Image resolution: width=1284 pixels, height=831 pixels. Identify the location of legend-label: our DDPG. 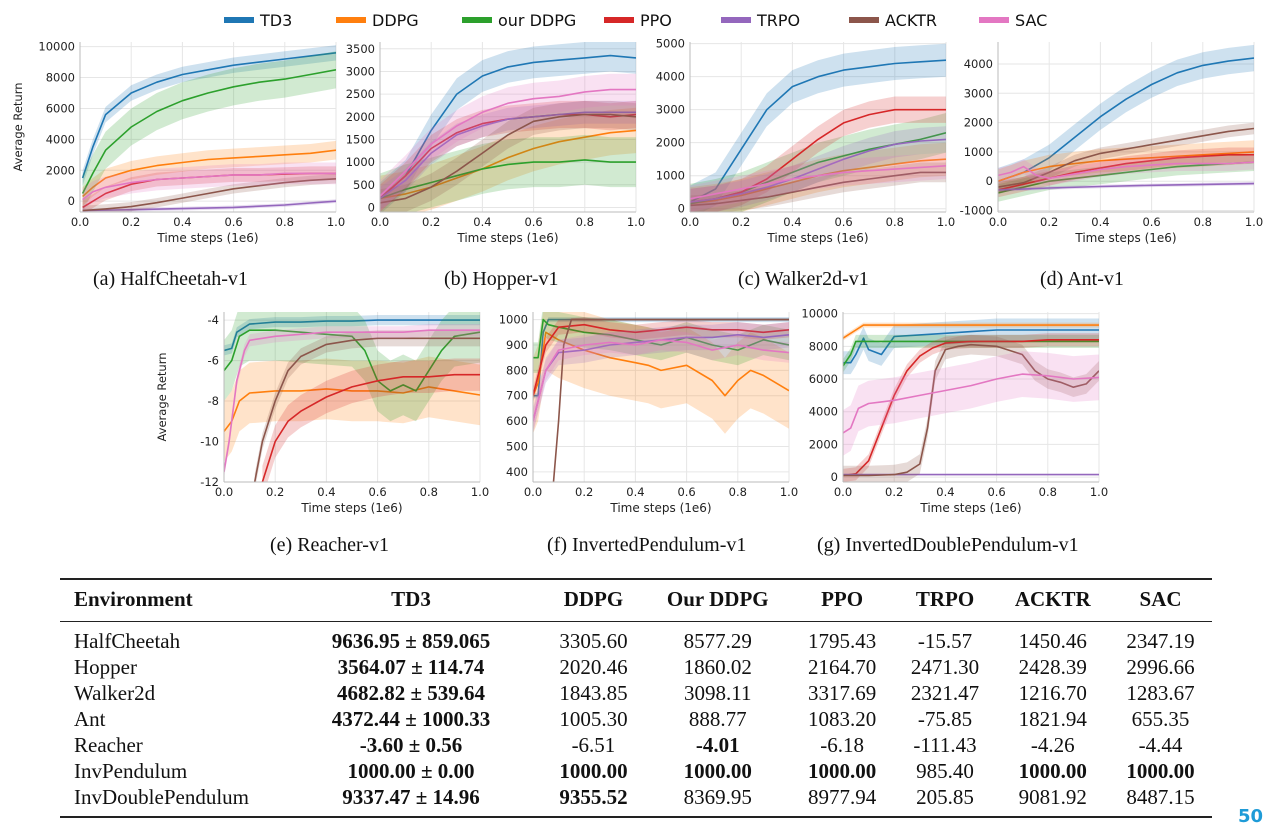
(537, 20).